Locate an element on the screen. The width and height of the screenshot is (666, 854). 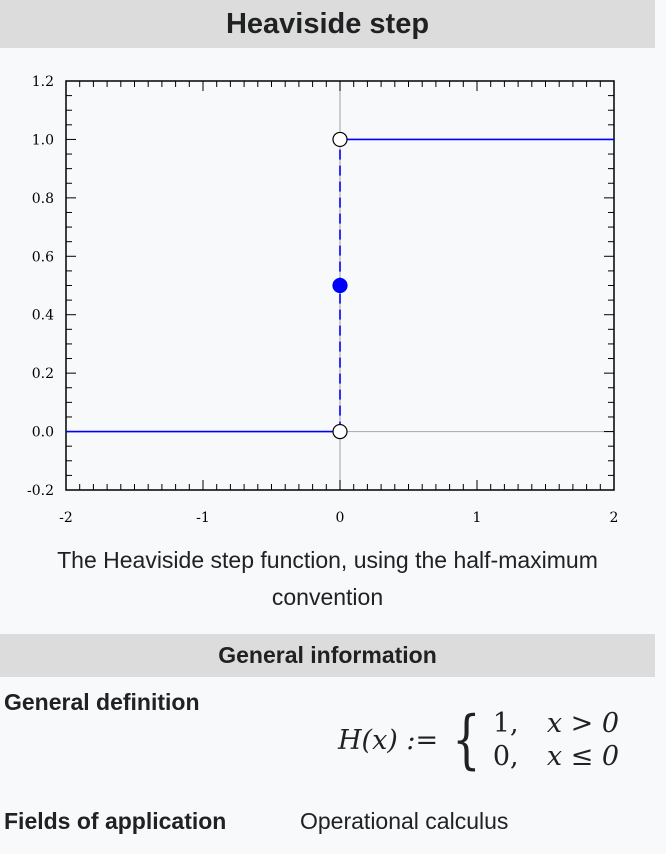
formula-case: 1, x > 0 is located at coordinates (556, 723).